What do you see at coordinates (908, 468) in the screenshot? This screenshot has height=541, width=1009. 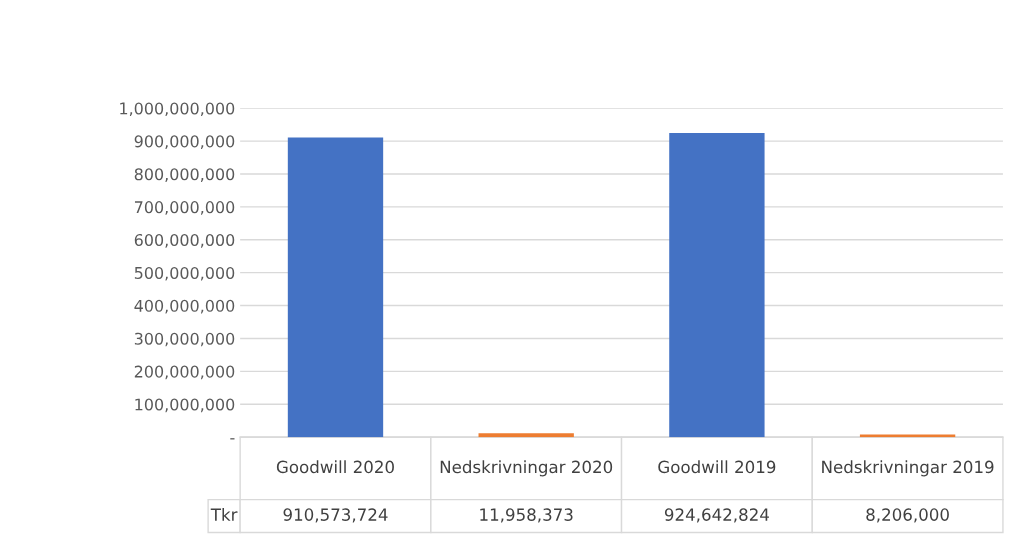 I see `x-tick-label: Nedskrivningar 2019` at bounding box center [908, 468].